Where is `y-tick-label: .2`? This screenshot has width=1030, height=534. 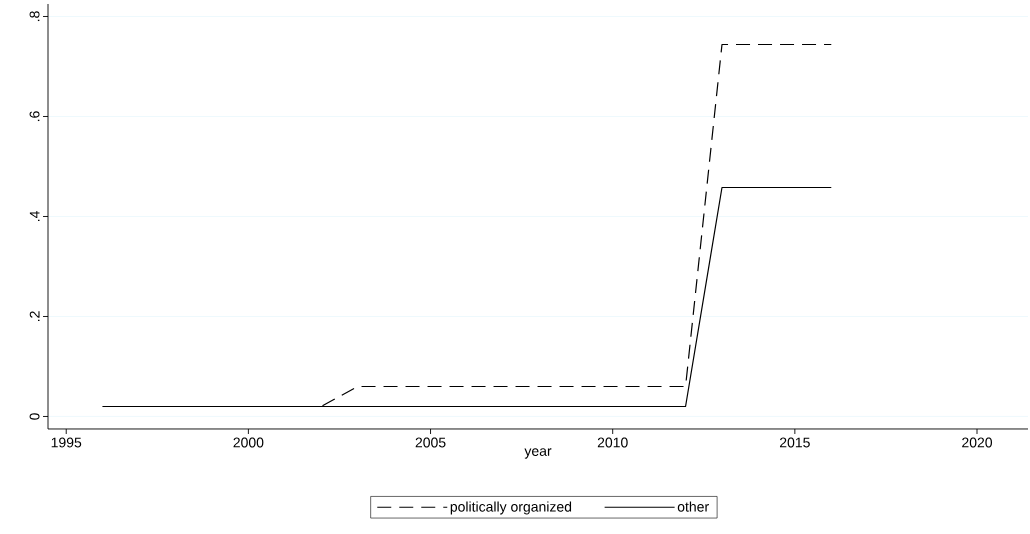 y-tick-label: .2 is located at coordinates (34, 316).